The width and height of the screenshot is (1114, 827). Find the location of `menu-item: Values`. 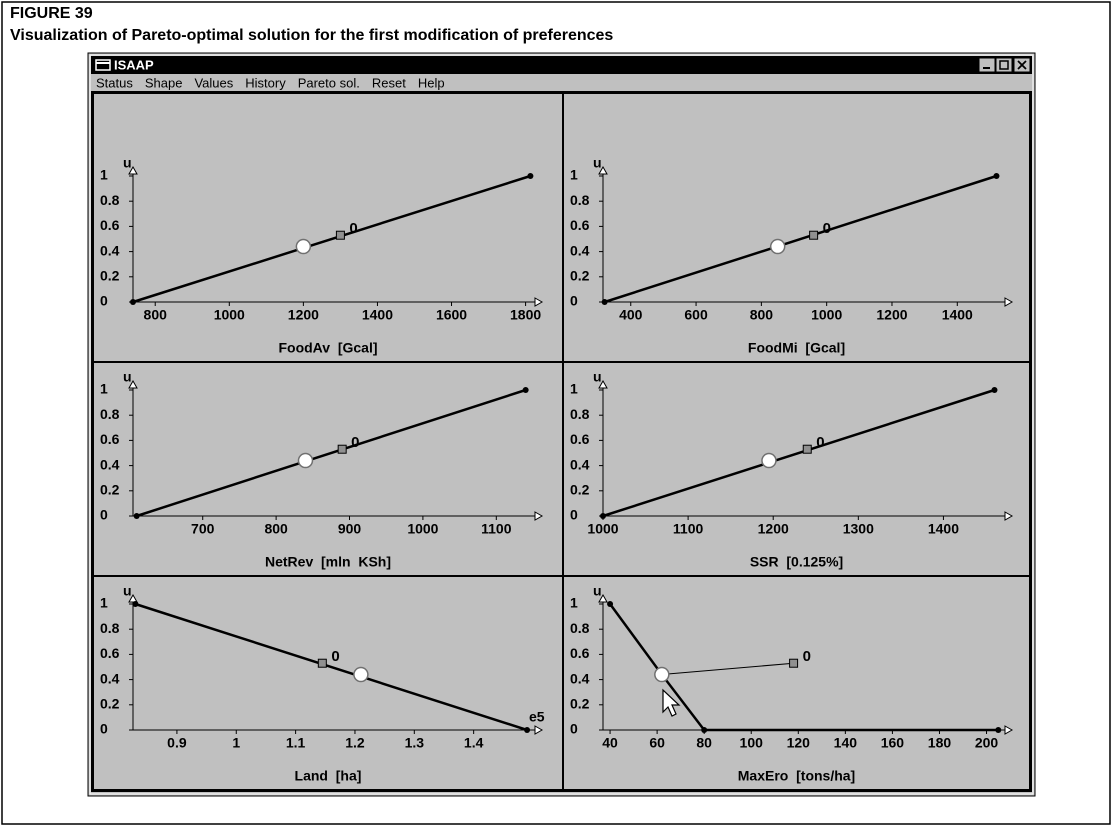

menu-item: Values is located at coordinates (213, 82).